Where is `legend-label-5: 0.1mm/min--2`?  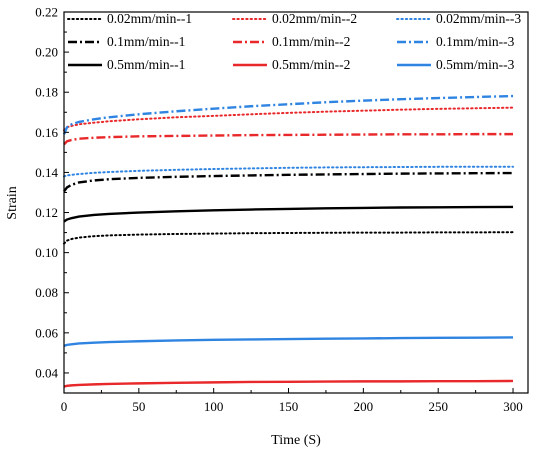 legend-label-5: 0.1mm/min--2 is located at coordinates (311, 41).